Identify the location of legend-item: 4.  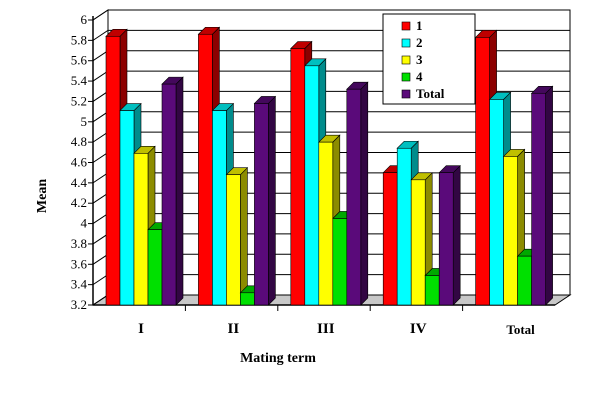
(412, 76).